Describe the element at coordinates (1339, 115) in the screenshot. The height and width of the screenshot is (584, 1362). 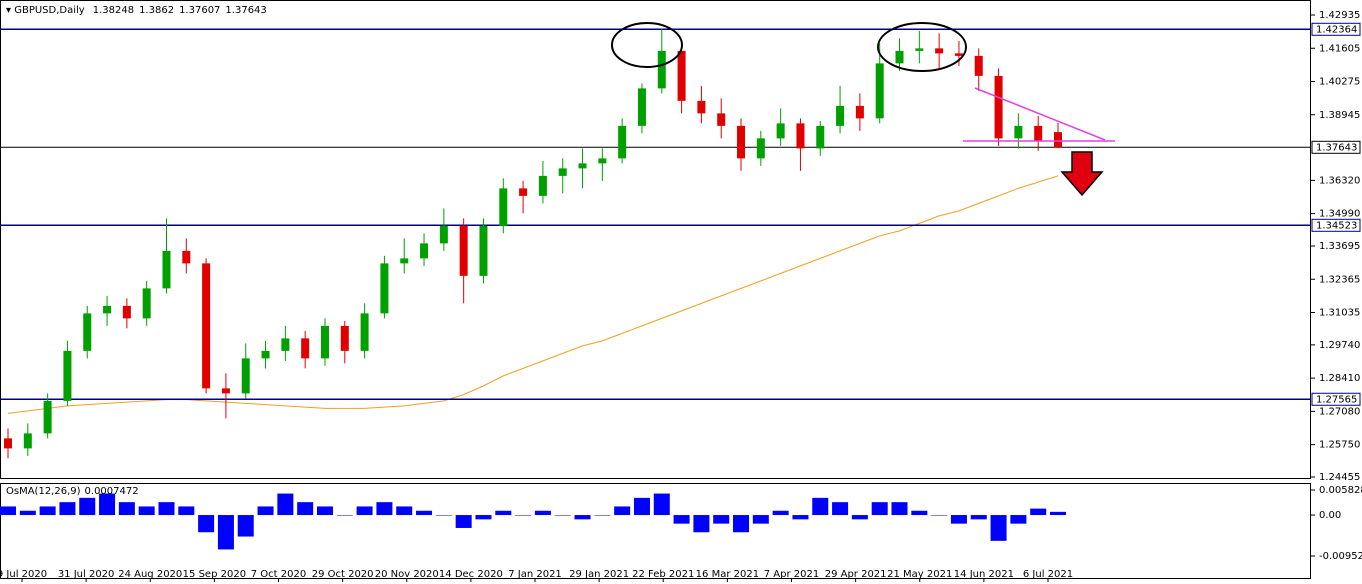
I see `y-tick-label: 1.38945` at that location.